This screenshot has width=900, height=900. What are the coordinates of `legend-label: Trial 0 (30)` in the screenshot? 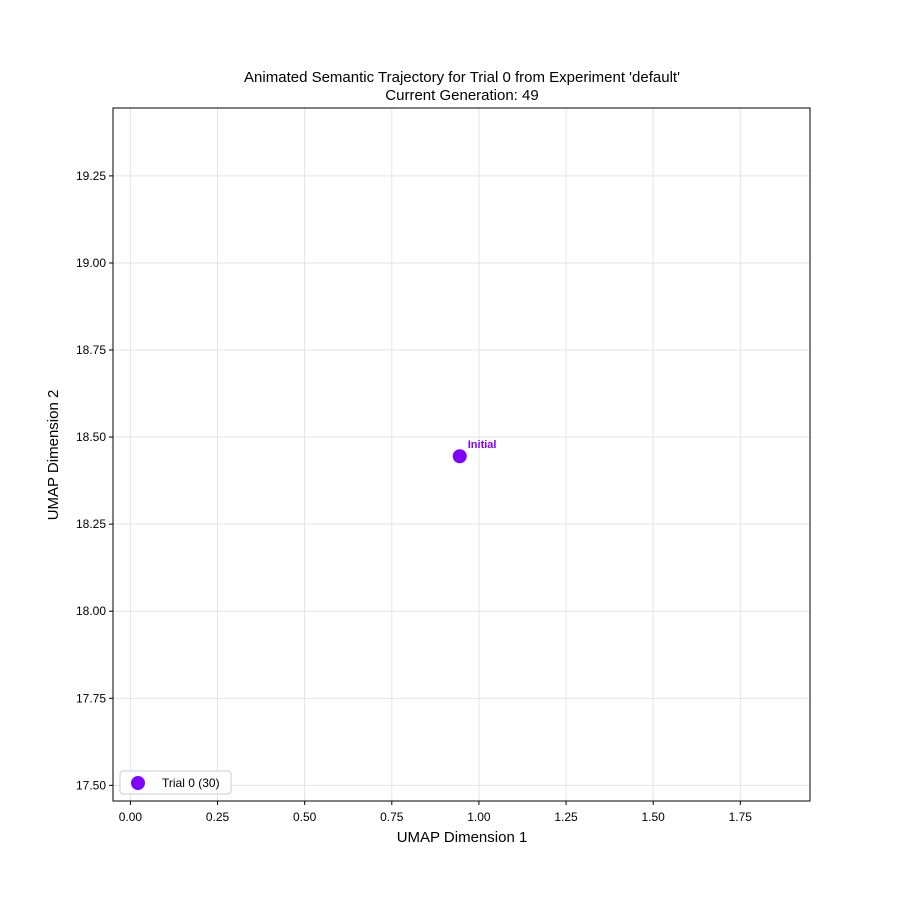 It's located at (191, 783).